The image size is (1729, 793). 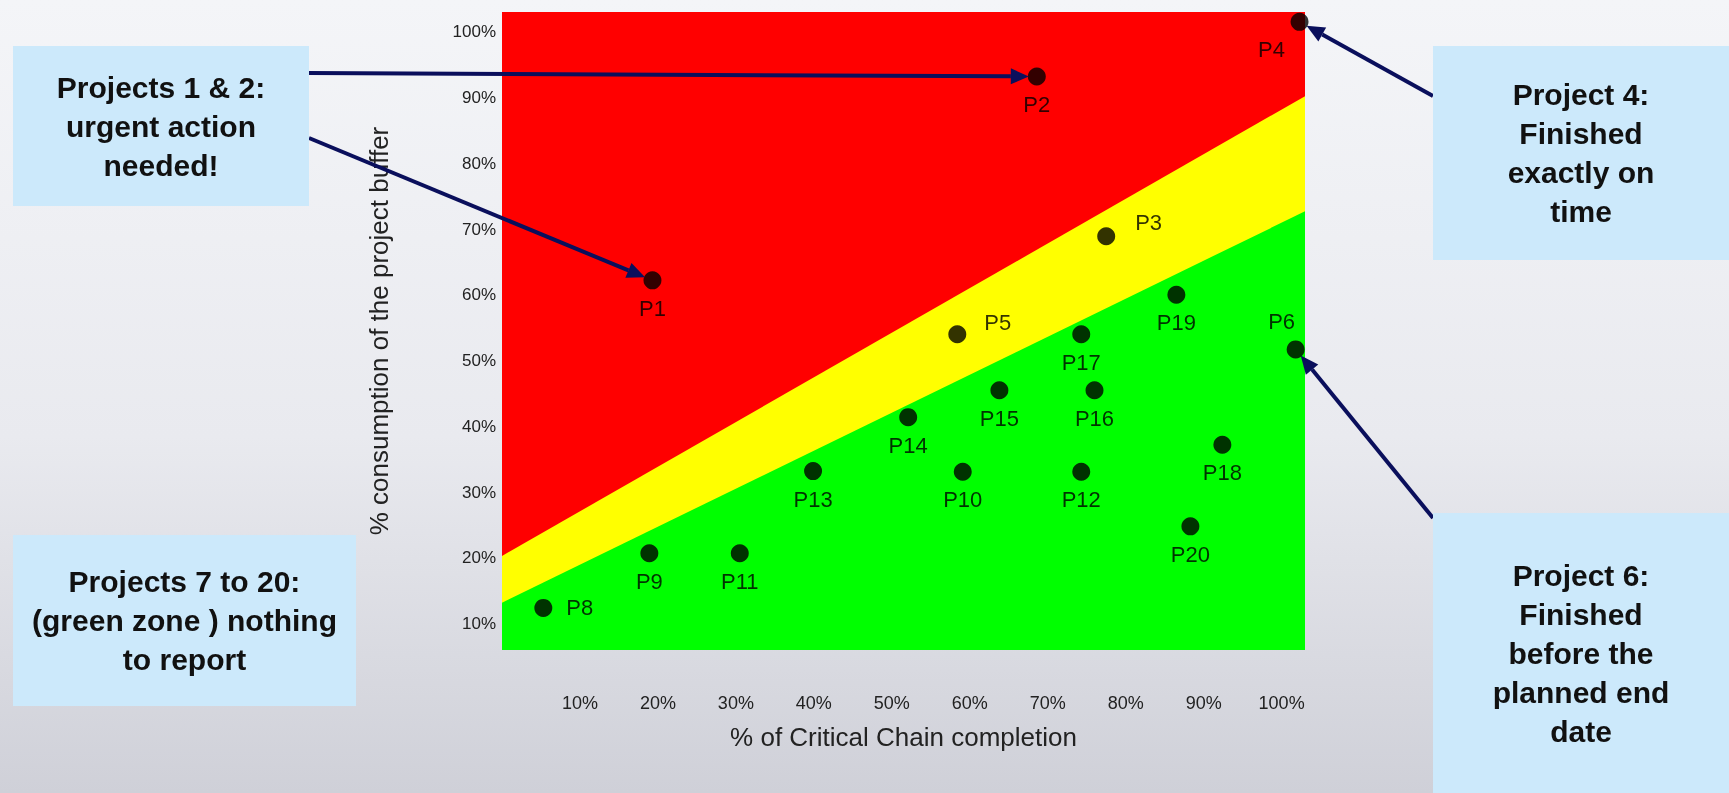 What do you see at coordinates (1222, 473) in the screenshot?
I see `data-label: P18` at bounding box center [1222, 473].